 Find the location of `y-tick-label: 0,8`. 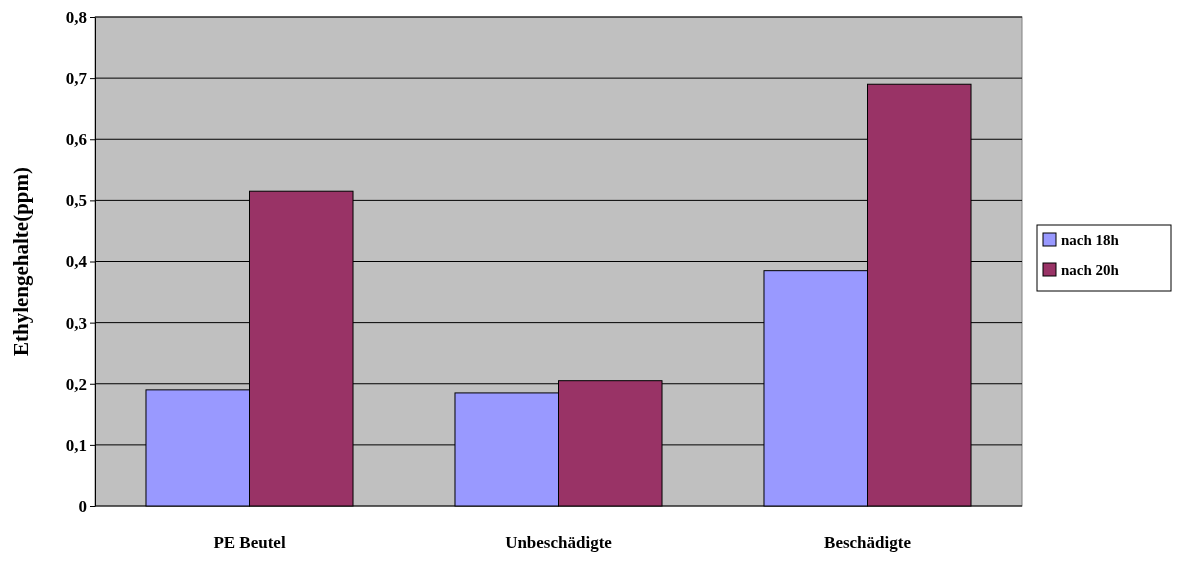

y-tick-label: 0,8 is located at coordinates (76, 17).